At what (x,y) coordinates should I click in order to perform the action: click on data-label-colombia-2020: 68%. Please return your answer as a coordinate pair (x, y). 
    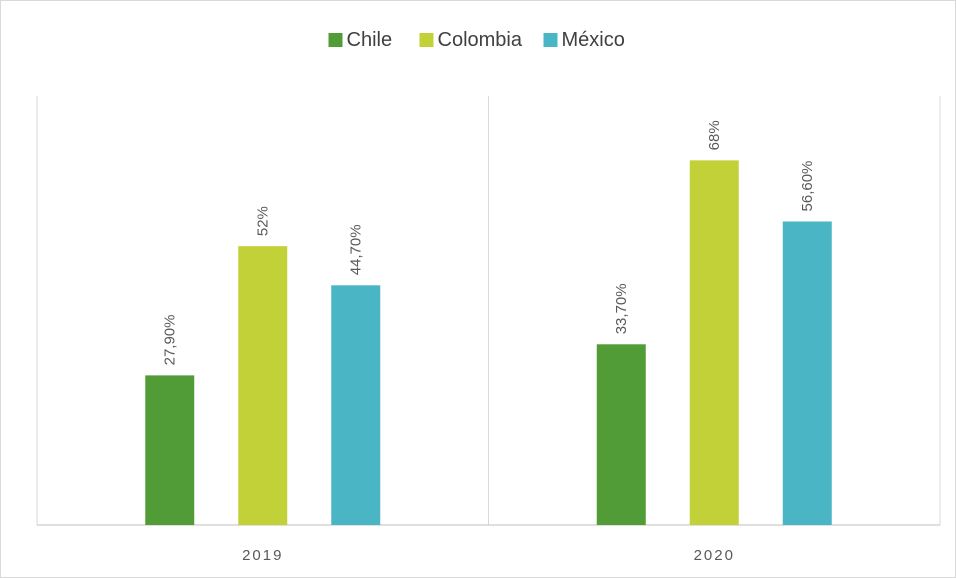
    Looking at the image, I should click on (714, 135).